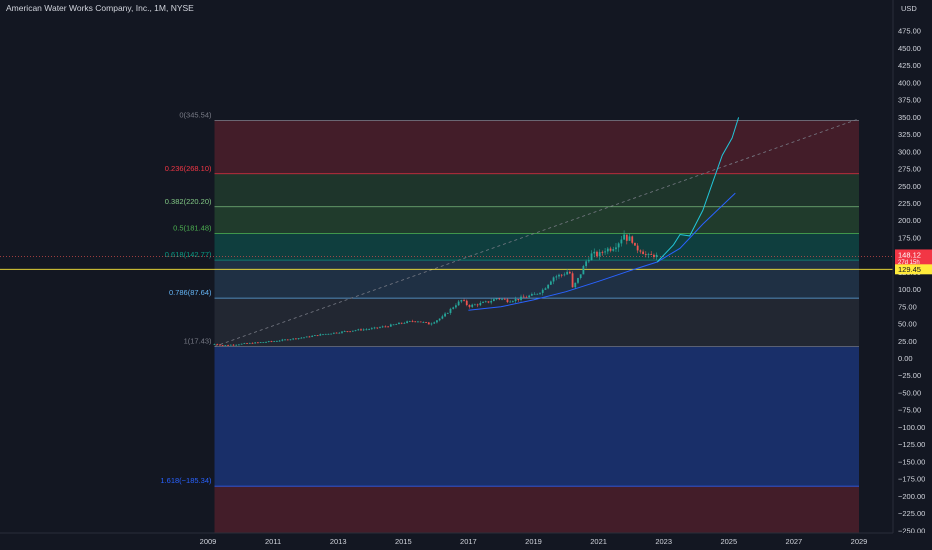 Image resolution: width=932 pixels, height=550 pixels. I want to click on y-tick-label: 350.00, so click(909, 117).